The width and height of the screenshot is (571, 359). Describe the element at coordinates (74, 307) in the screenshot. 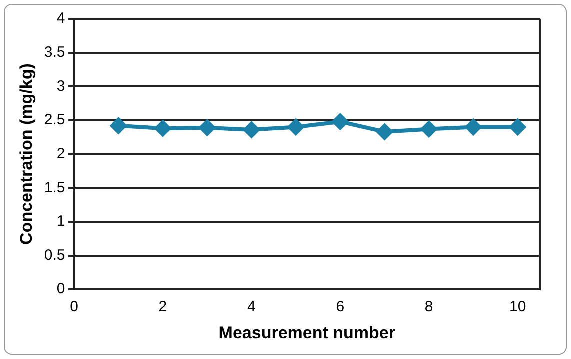

I see `x-tick-label: 0` at that location.